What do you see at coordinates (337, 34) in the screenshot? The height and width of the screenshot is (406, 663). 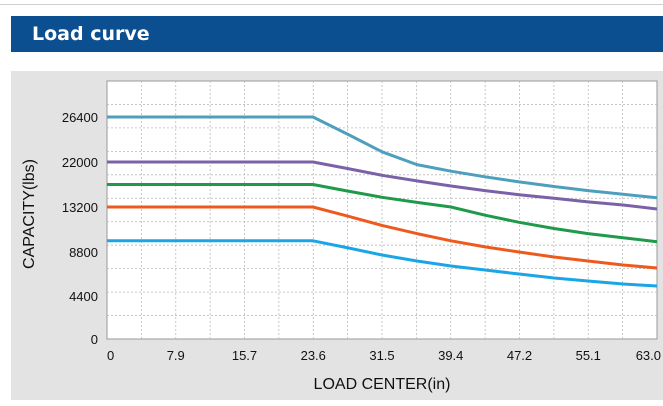 I see `section-header: Load curve` at bounding box center [337, 34].